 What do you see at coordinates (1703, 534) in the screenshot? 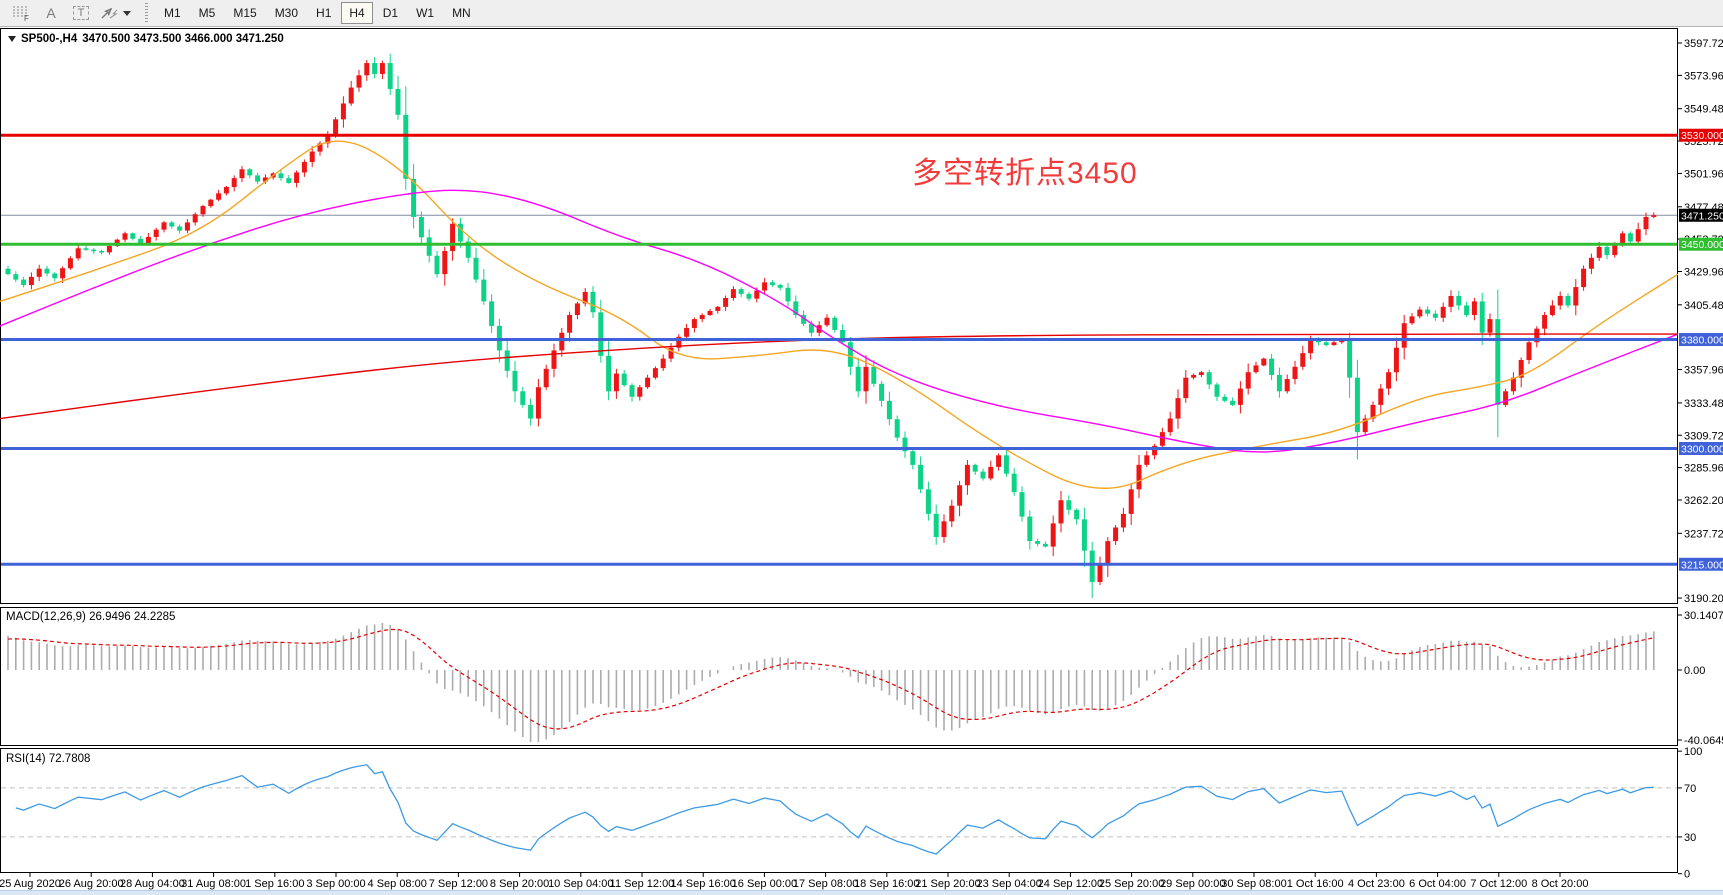
I see `svg-text: 3237.720` at bounding box center [1703, 534].